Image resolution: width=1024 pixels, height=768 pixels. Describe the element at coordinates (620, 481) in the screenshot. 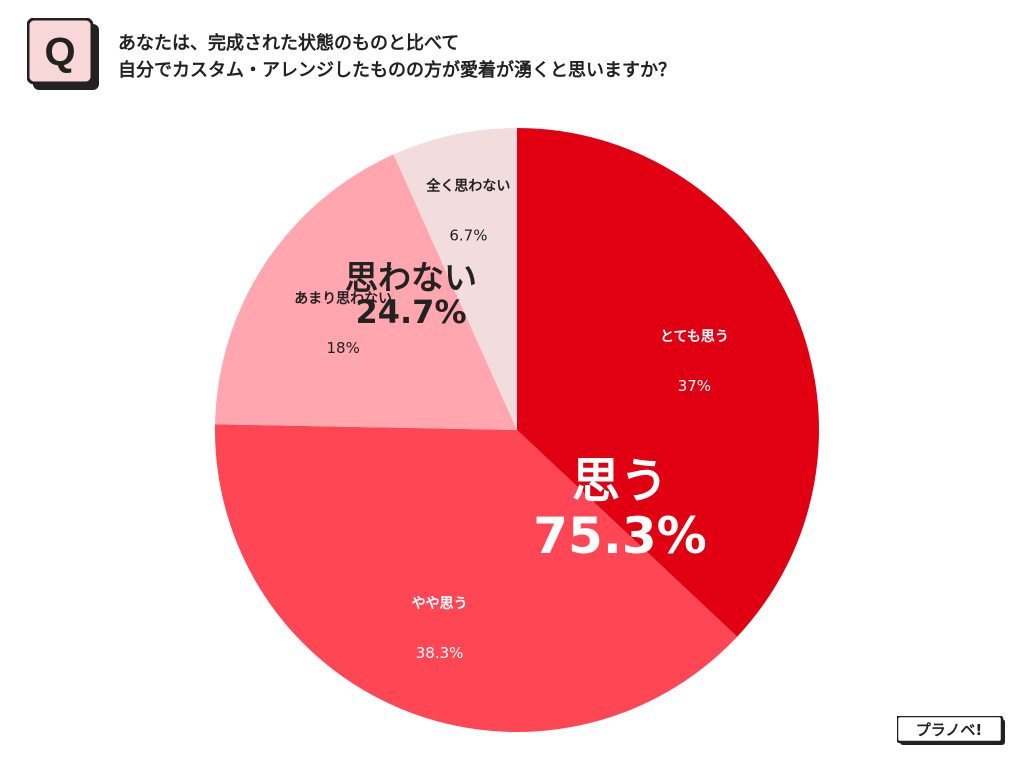

I see `group-label: 思う` at that location.